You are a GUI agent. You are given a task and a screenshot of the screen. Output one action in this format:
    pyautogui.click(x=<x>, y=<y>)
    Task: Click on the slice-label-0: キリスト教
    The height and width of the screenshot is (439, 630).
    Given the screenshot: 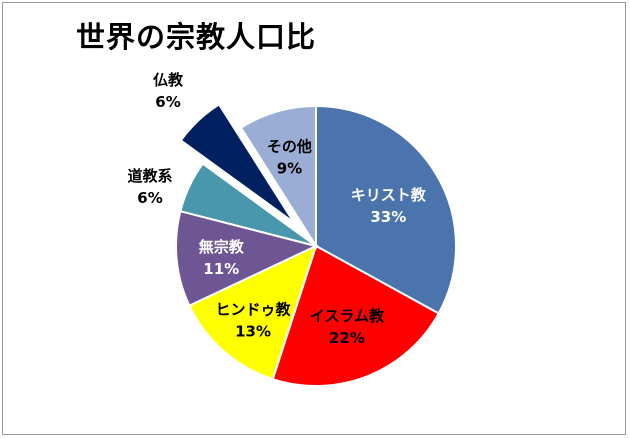 What is the action you would take?
    pyautogui.click(x=389, y=195)
    